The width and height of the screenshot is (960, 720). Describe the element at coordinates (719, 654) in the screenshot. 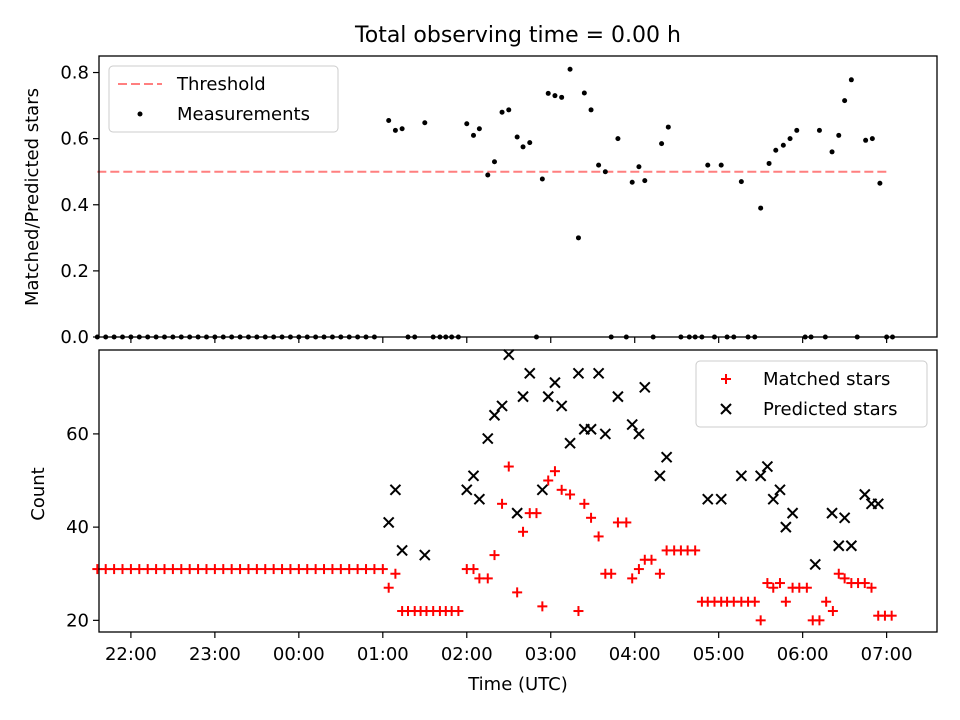

I see `x-tick-label: 05:00` at that location.